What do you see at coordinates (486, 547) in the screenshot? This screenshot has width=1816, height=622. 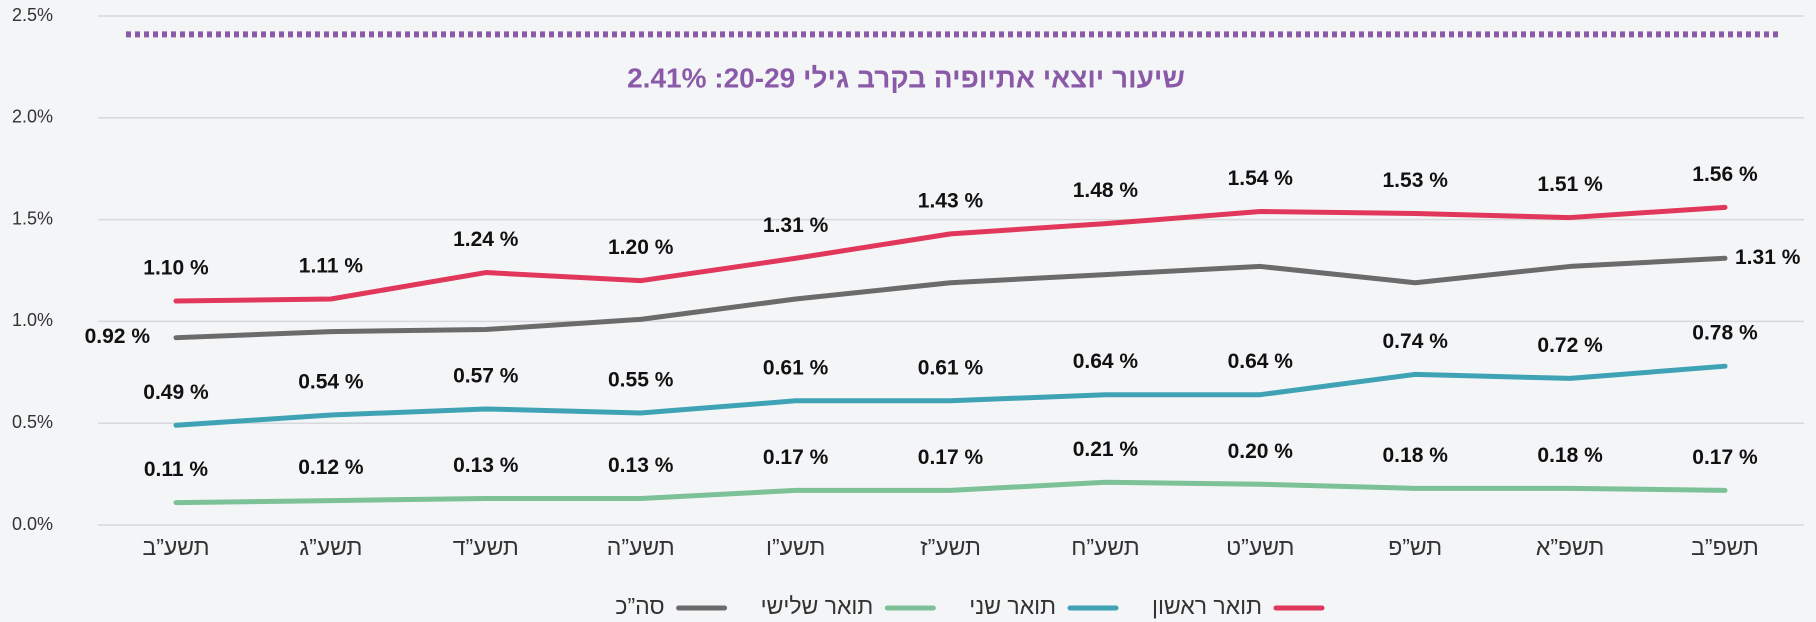 I see `x-tick-label: תשע”ד` at bounding box center [486, 547].